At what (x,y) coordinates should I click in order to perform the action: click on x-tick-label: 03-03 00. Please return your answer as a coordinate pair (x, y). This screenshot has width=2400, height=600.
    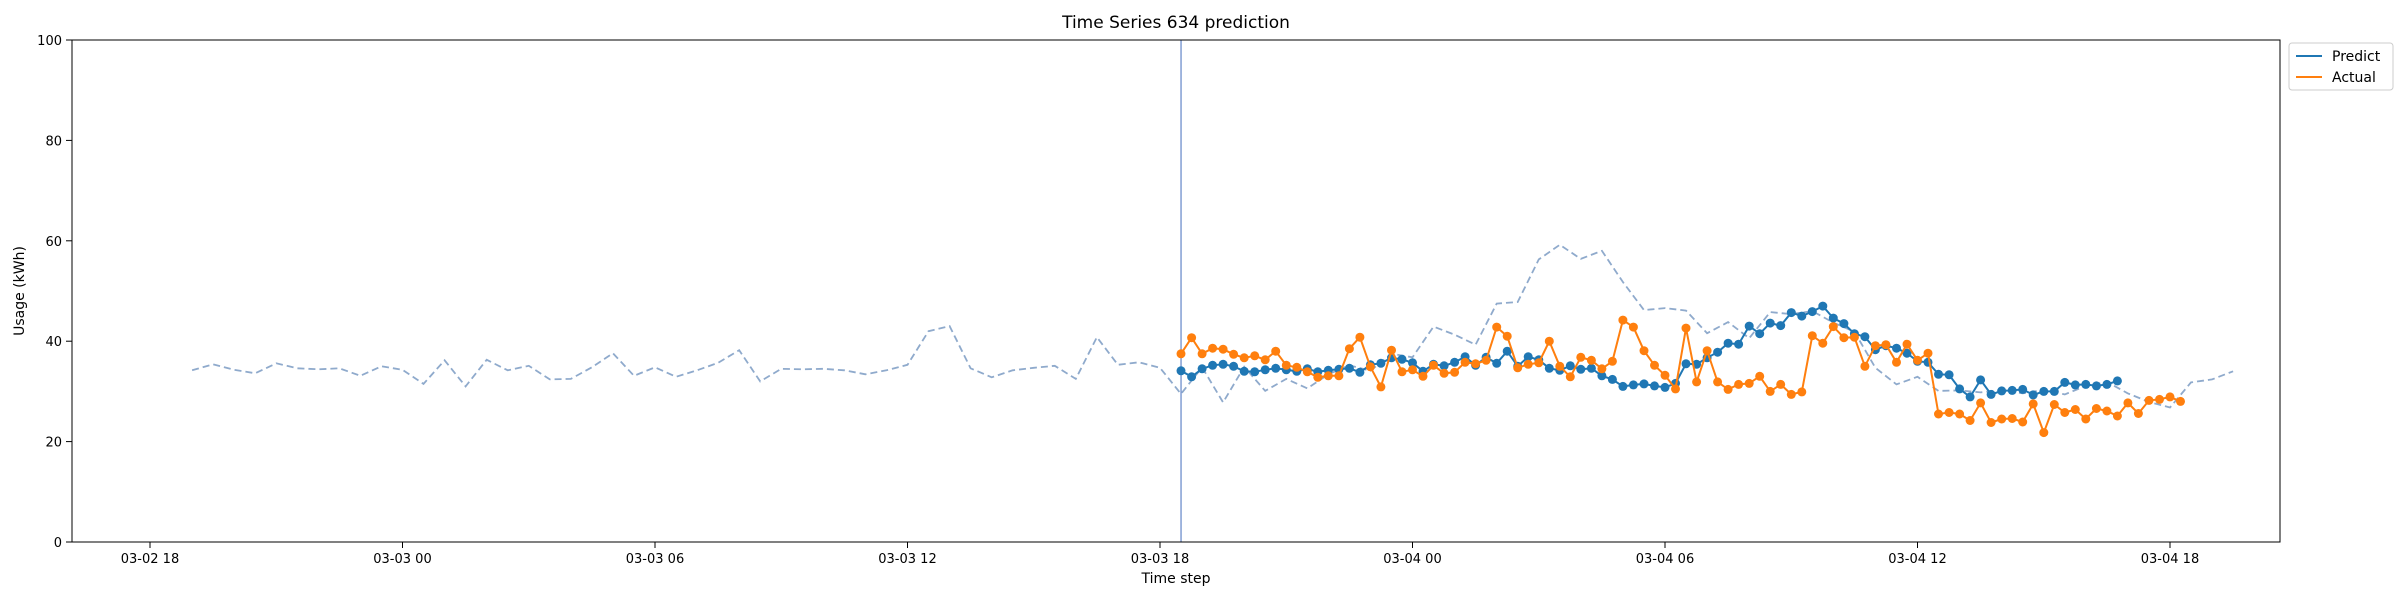
    Looking at the image, I should click on (402, 559).